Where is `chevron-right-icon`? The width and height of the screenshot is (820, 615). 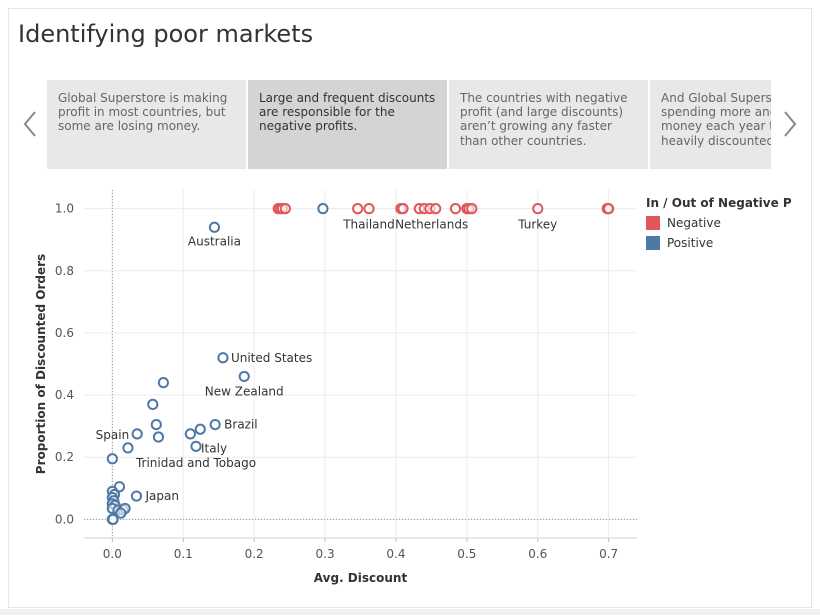 chevron-right-icon is located at coordinates (790, 124).